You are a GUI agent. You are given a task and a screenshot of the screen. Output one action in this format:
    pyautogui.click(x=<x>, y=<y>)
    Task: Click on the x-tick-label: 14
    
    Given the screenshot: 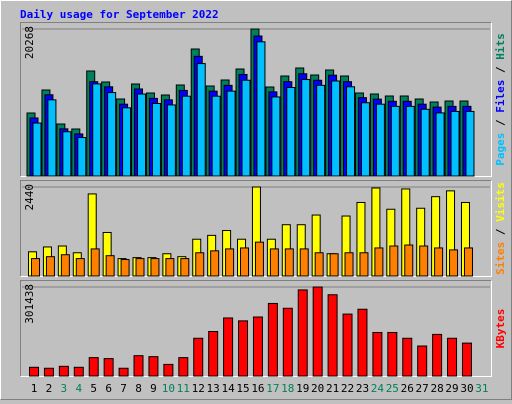 What is the action you would take?
    pyautogui.click(x=228, y=388)
    